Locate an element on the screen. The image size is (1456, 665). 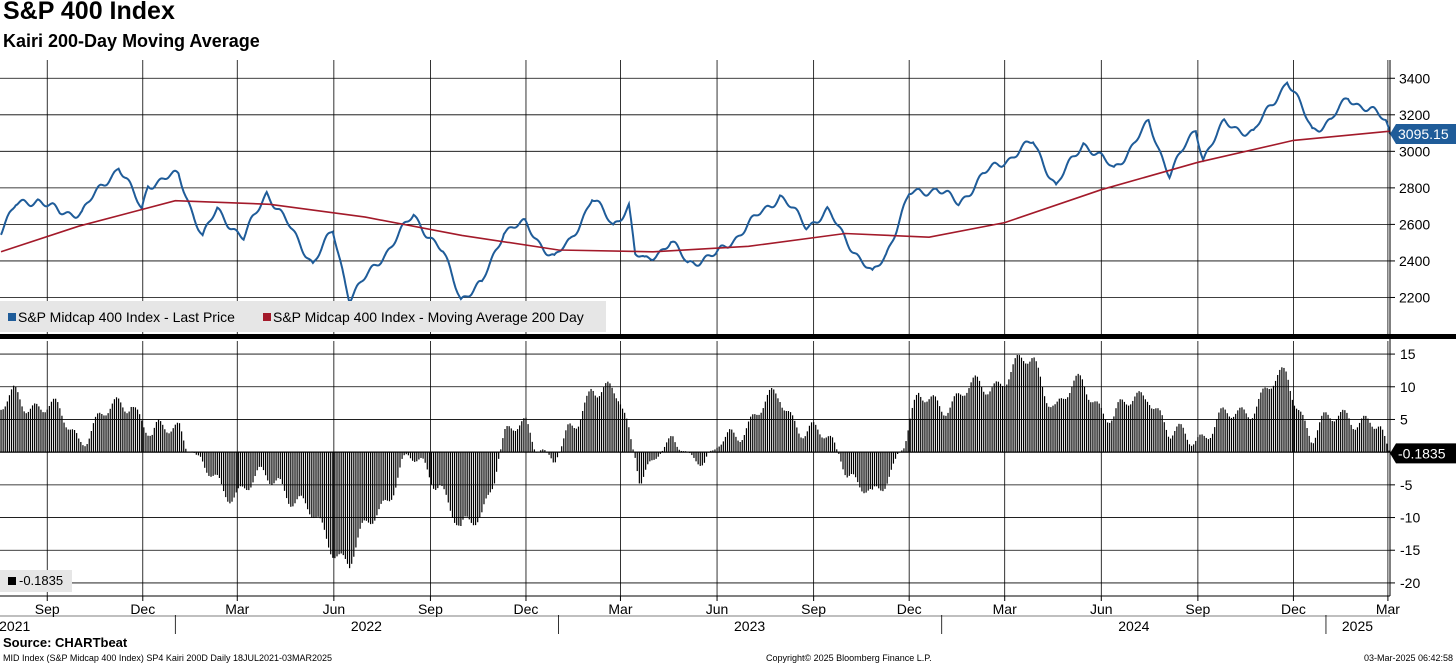
top-legend-box is located at coordinates (303, 316).